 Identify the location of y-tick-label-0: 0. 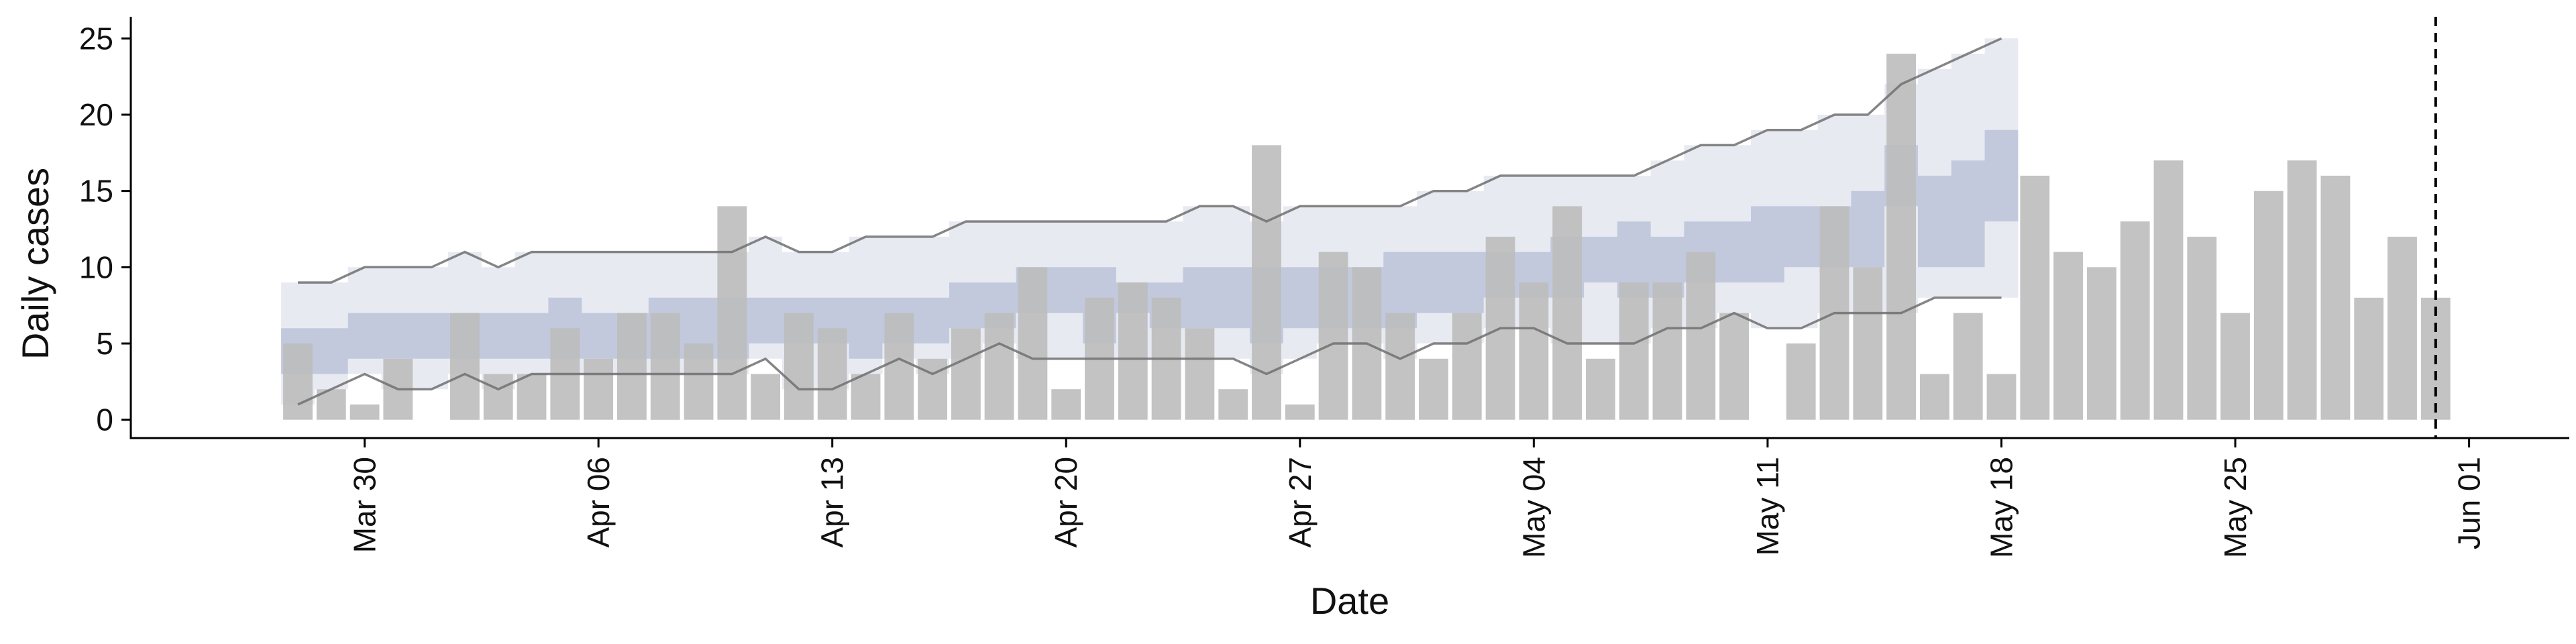
(104, 419).